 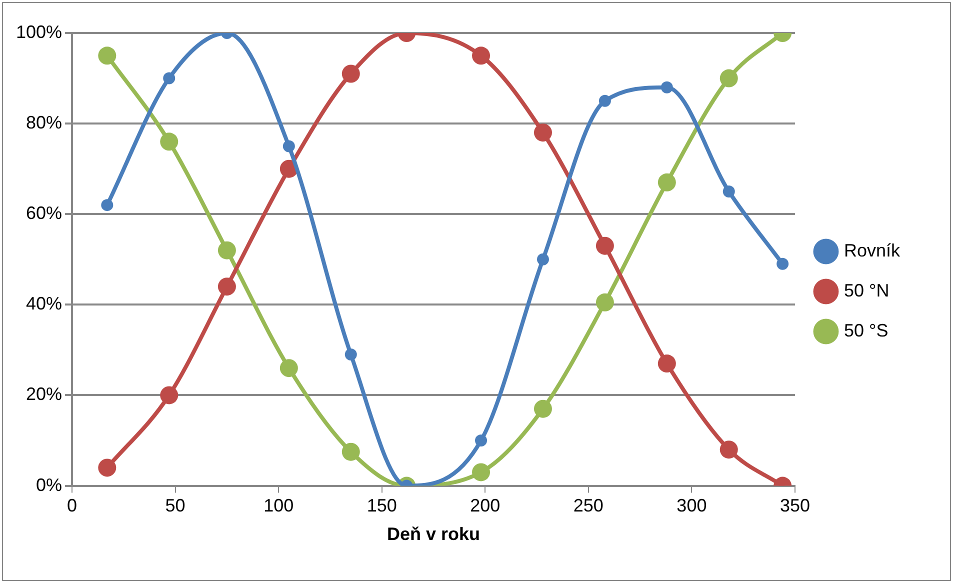 I want to click on y-tick-label: 60%, so click(x=44, y=213).